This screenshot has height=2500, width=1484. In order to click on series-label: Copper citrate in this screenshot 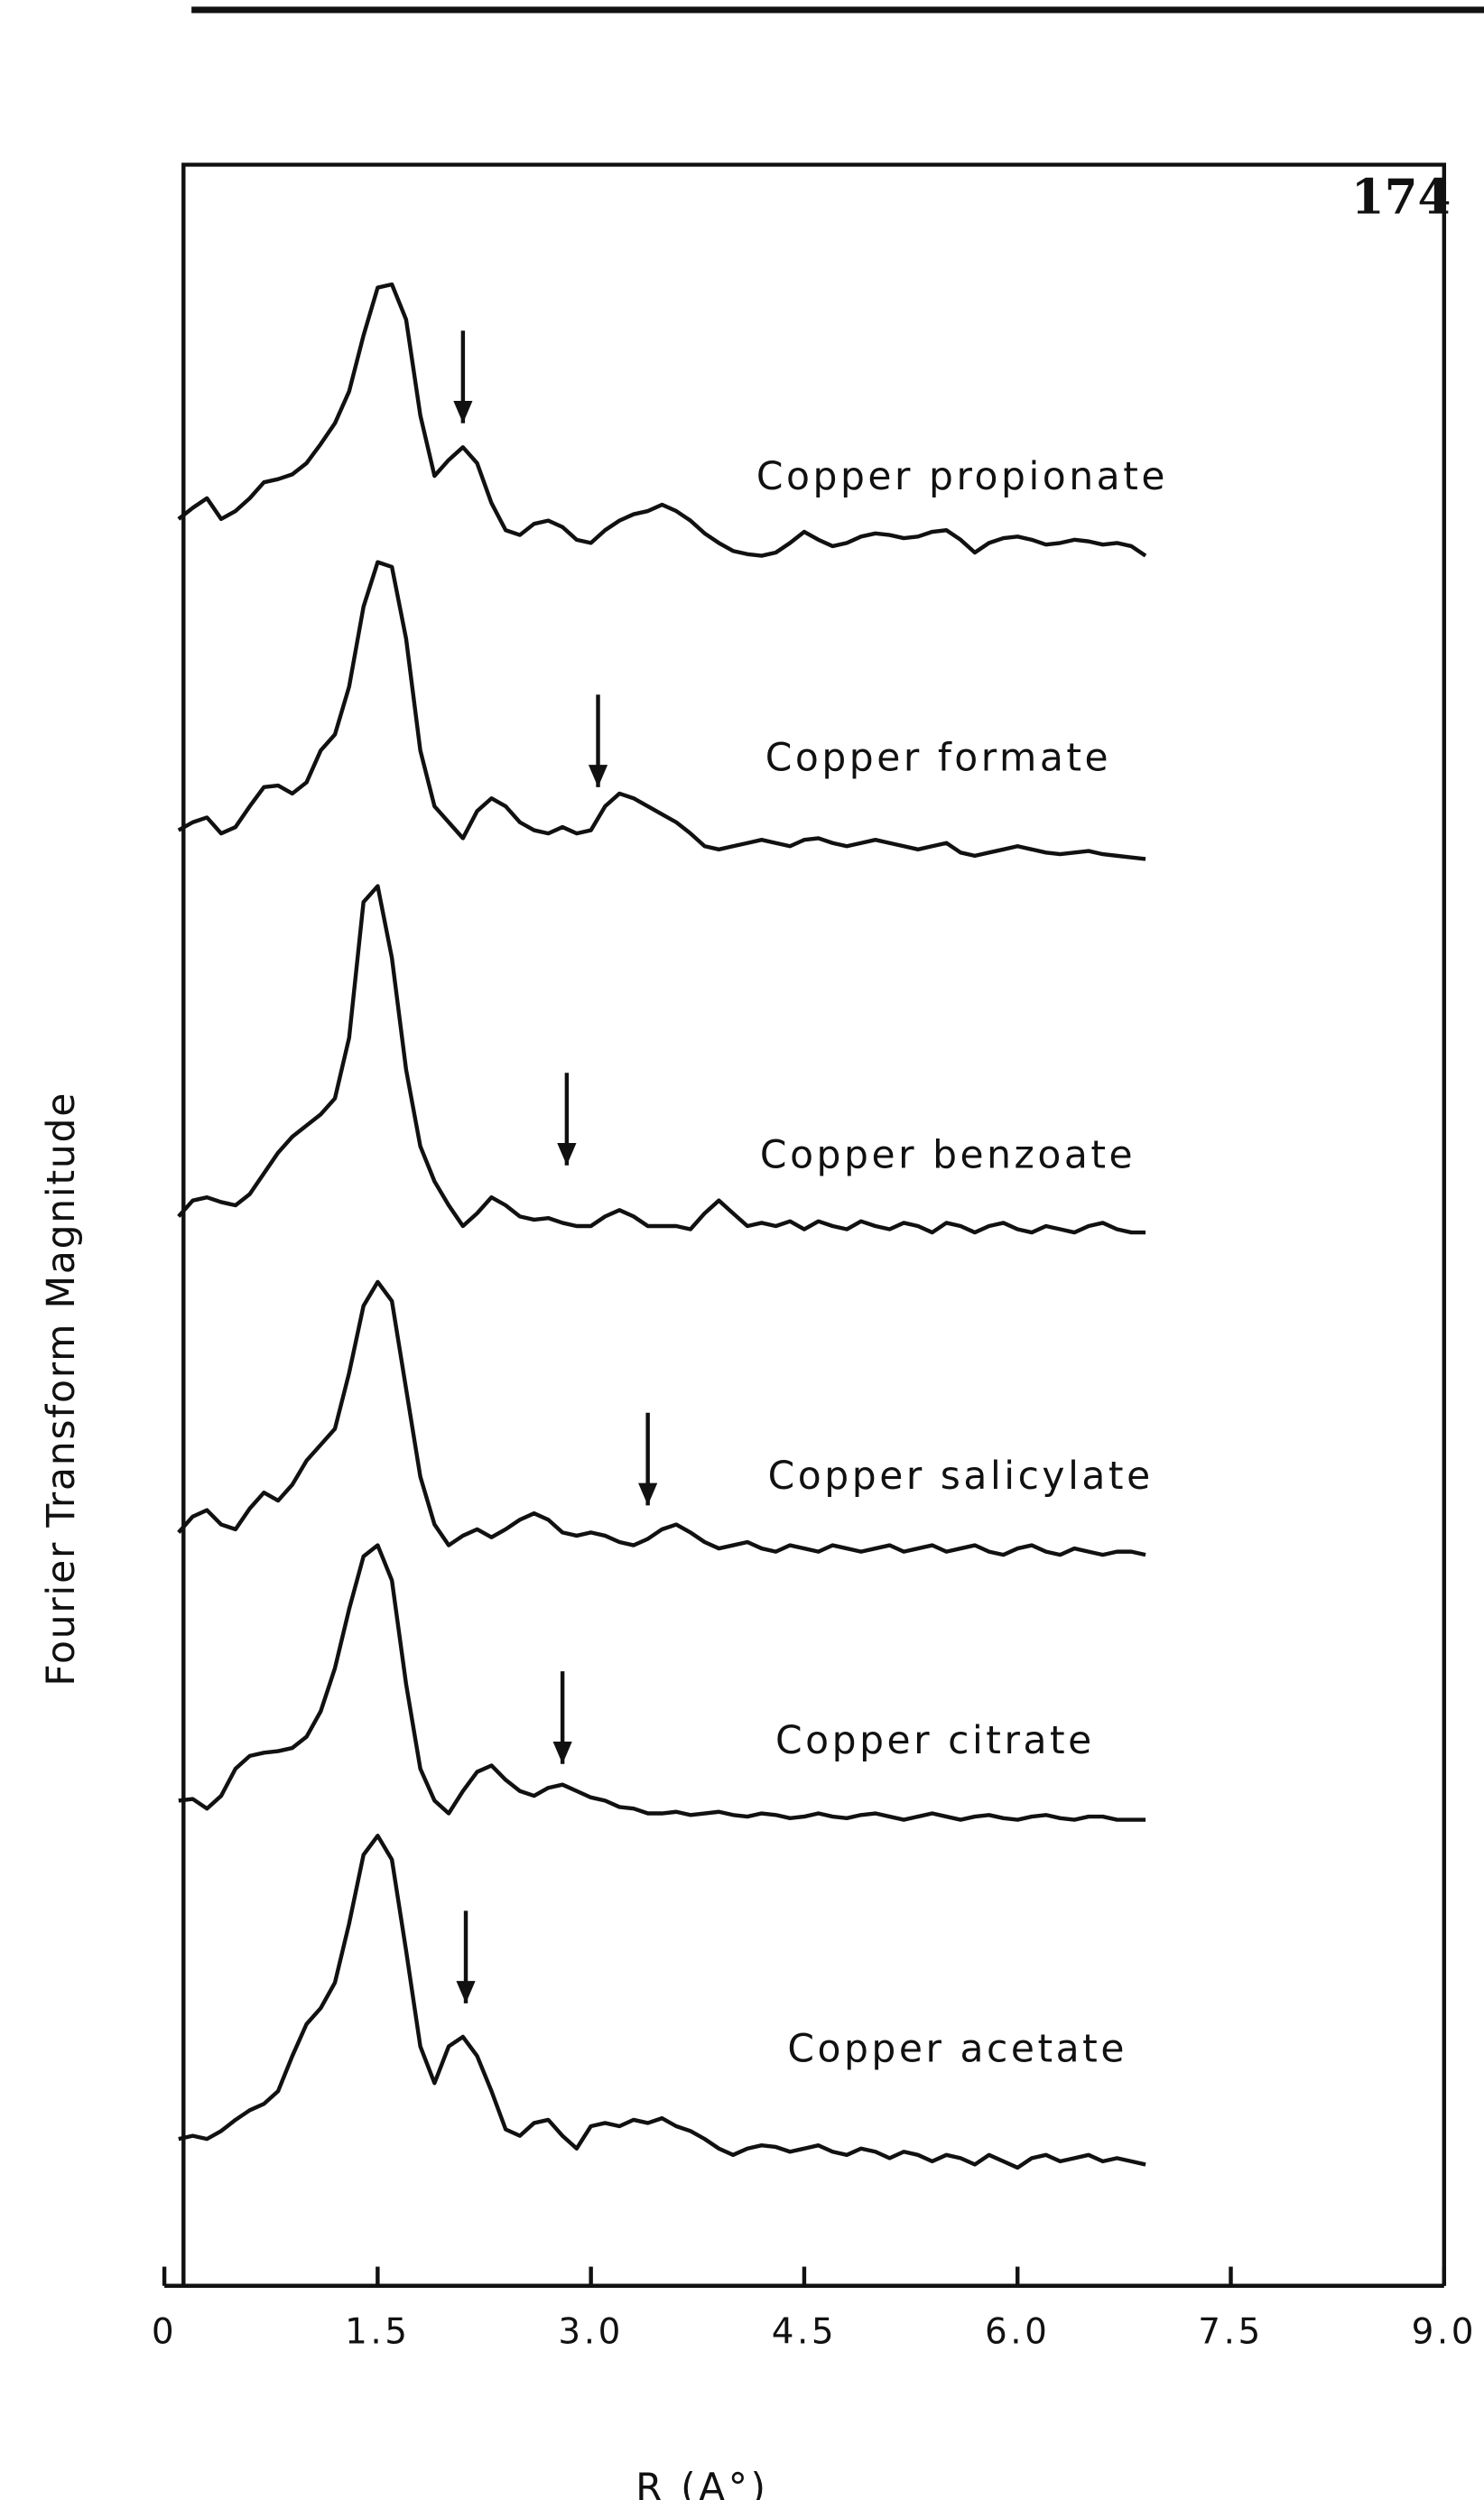, I will do `click(935, 1741)`.